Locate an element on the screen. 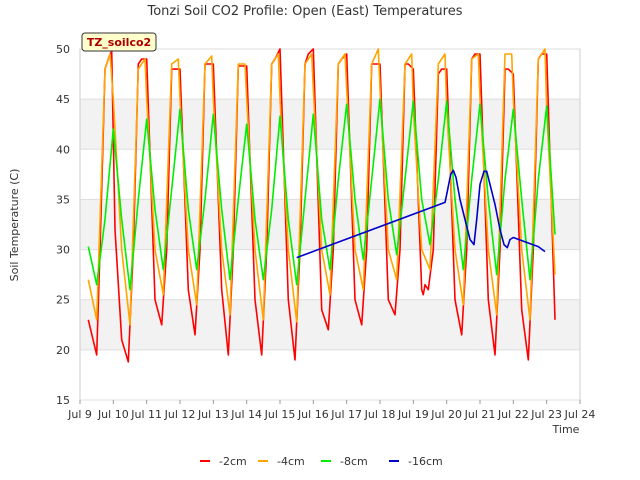  x-tick-label-5: Jul 14 is located at coordinates (246, 414).